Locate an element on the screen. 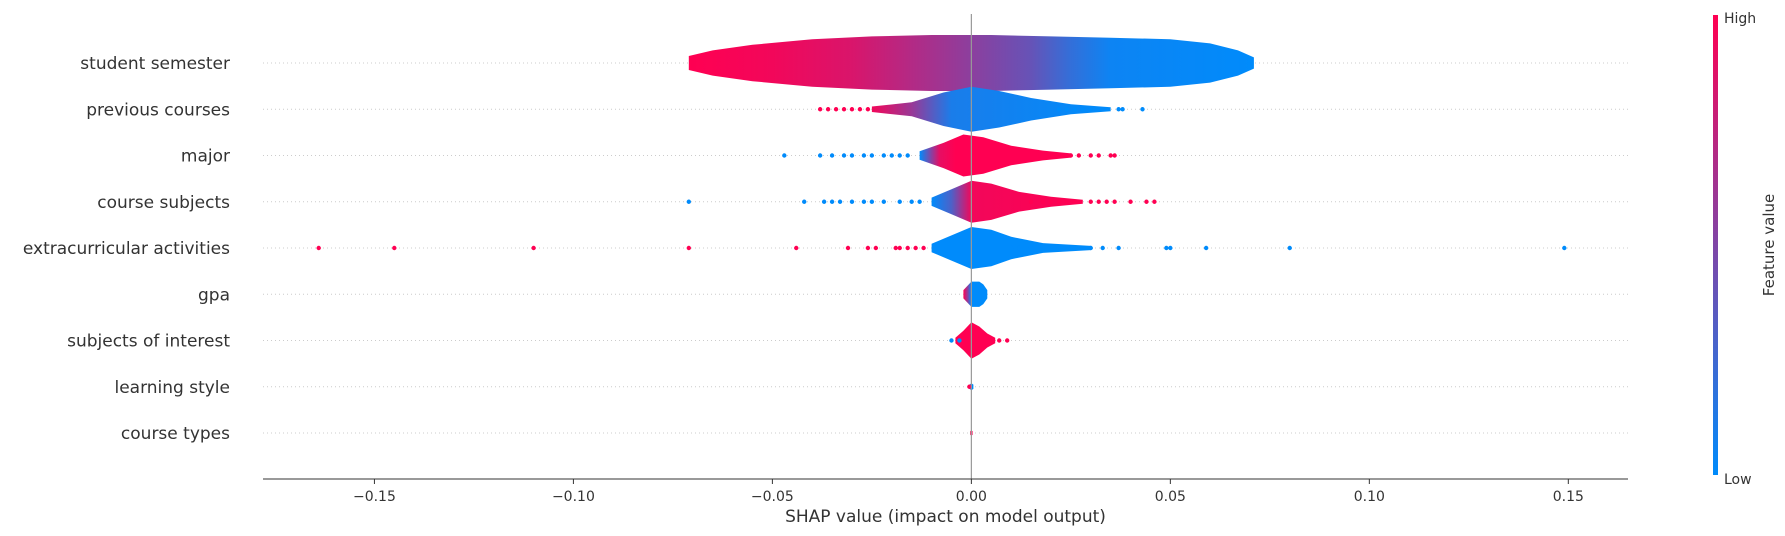 This screenshot has height=536, width=1785. colorbar is located at coordinates (1715, 245).